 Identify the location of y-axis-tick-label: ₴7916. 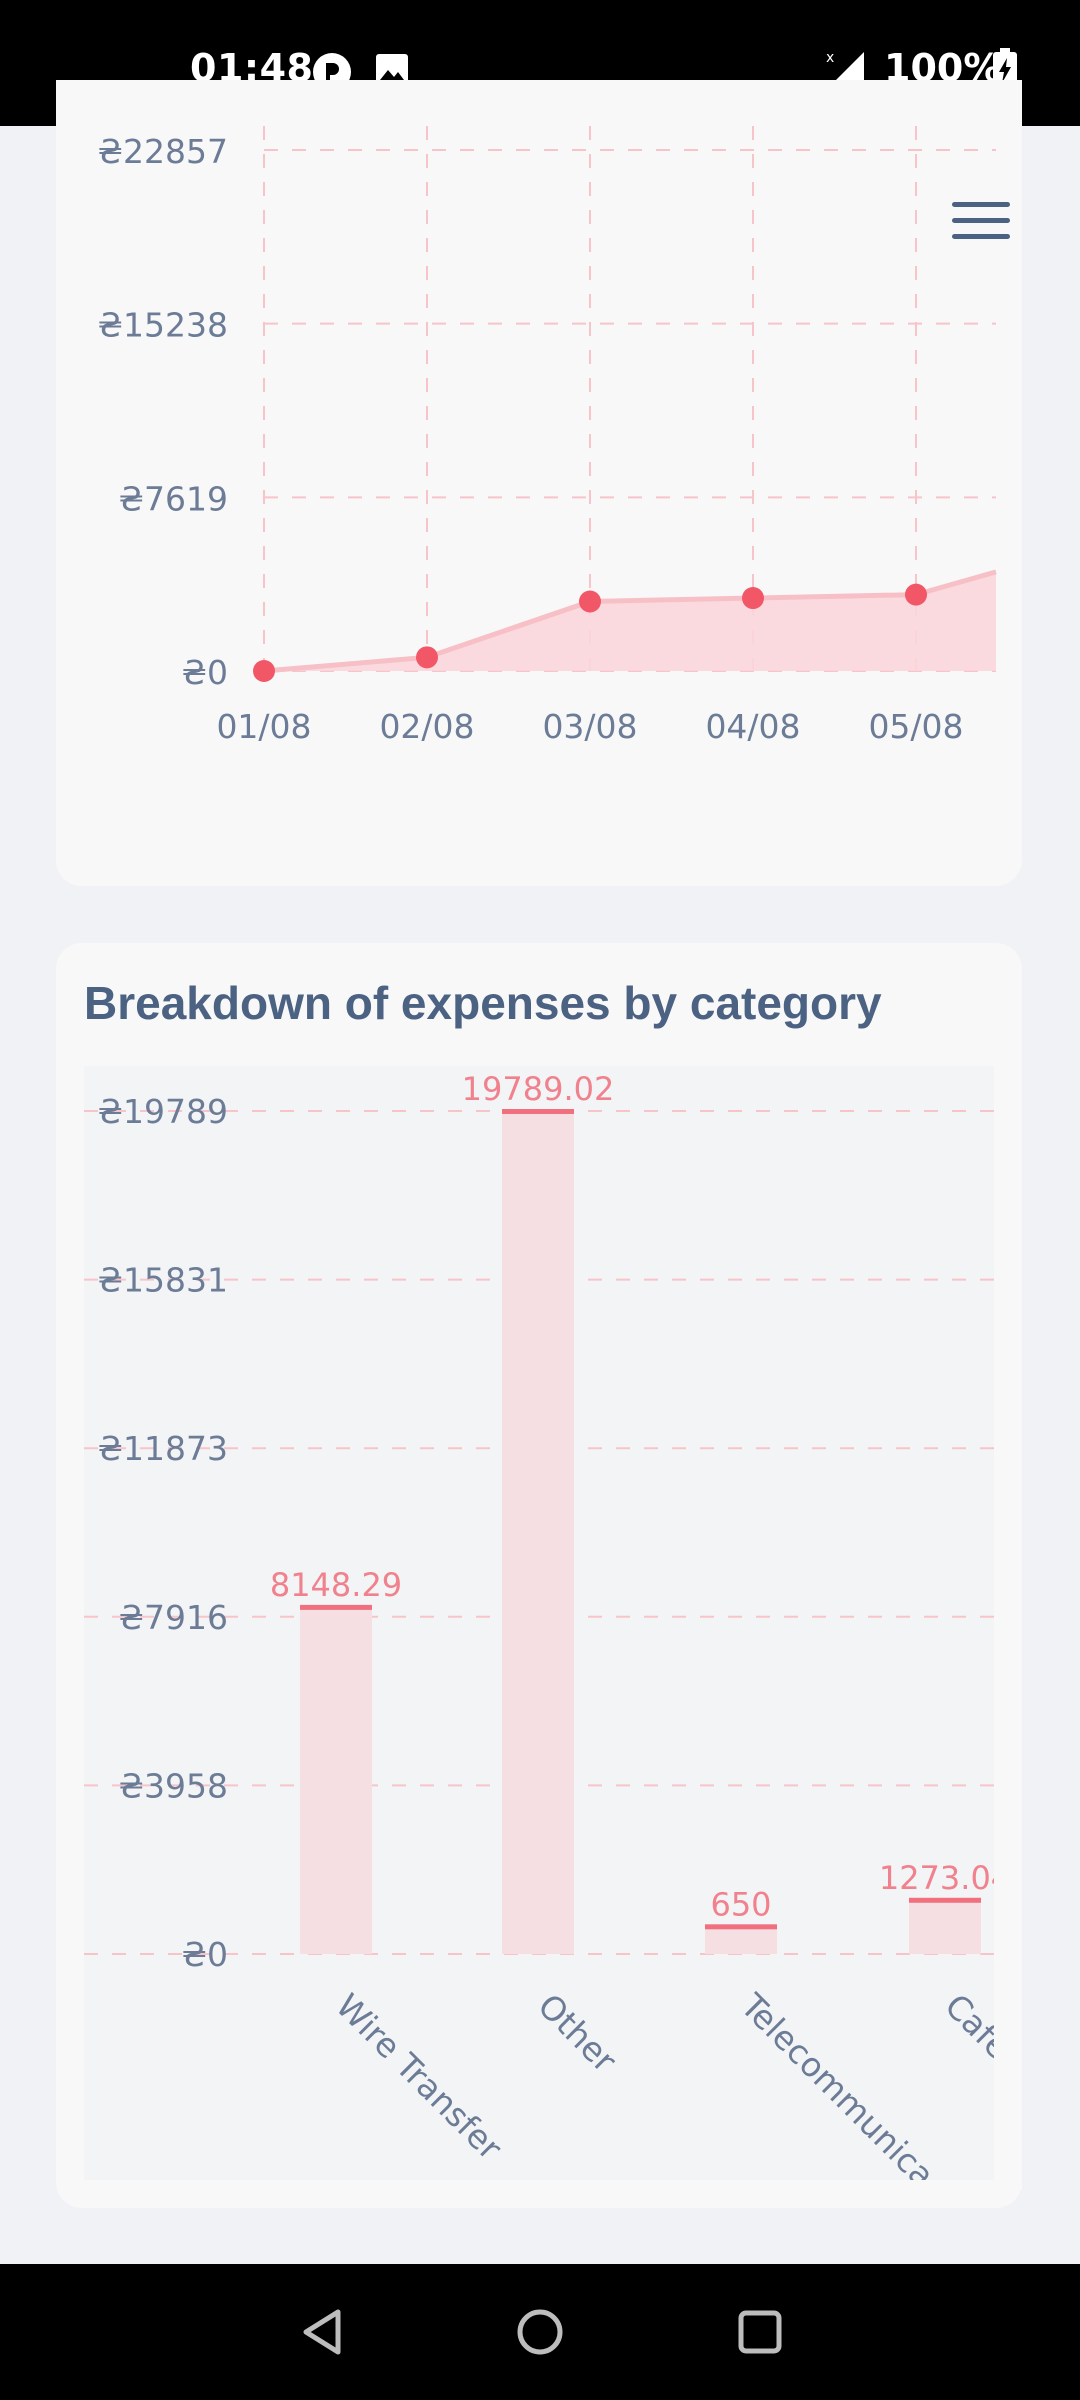
(173, 1617).